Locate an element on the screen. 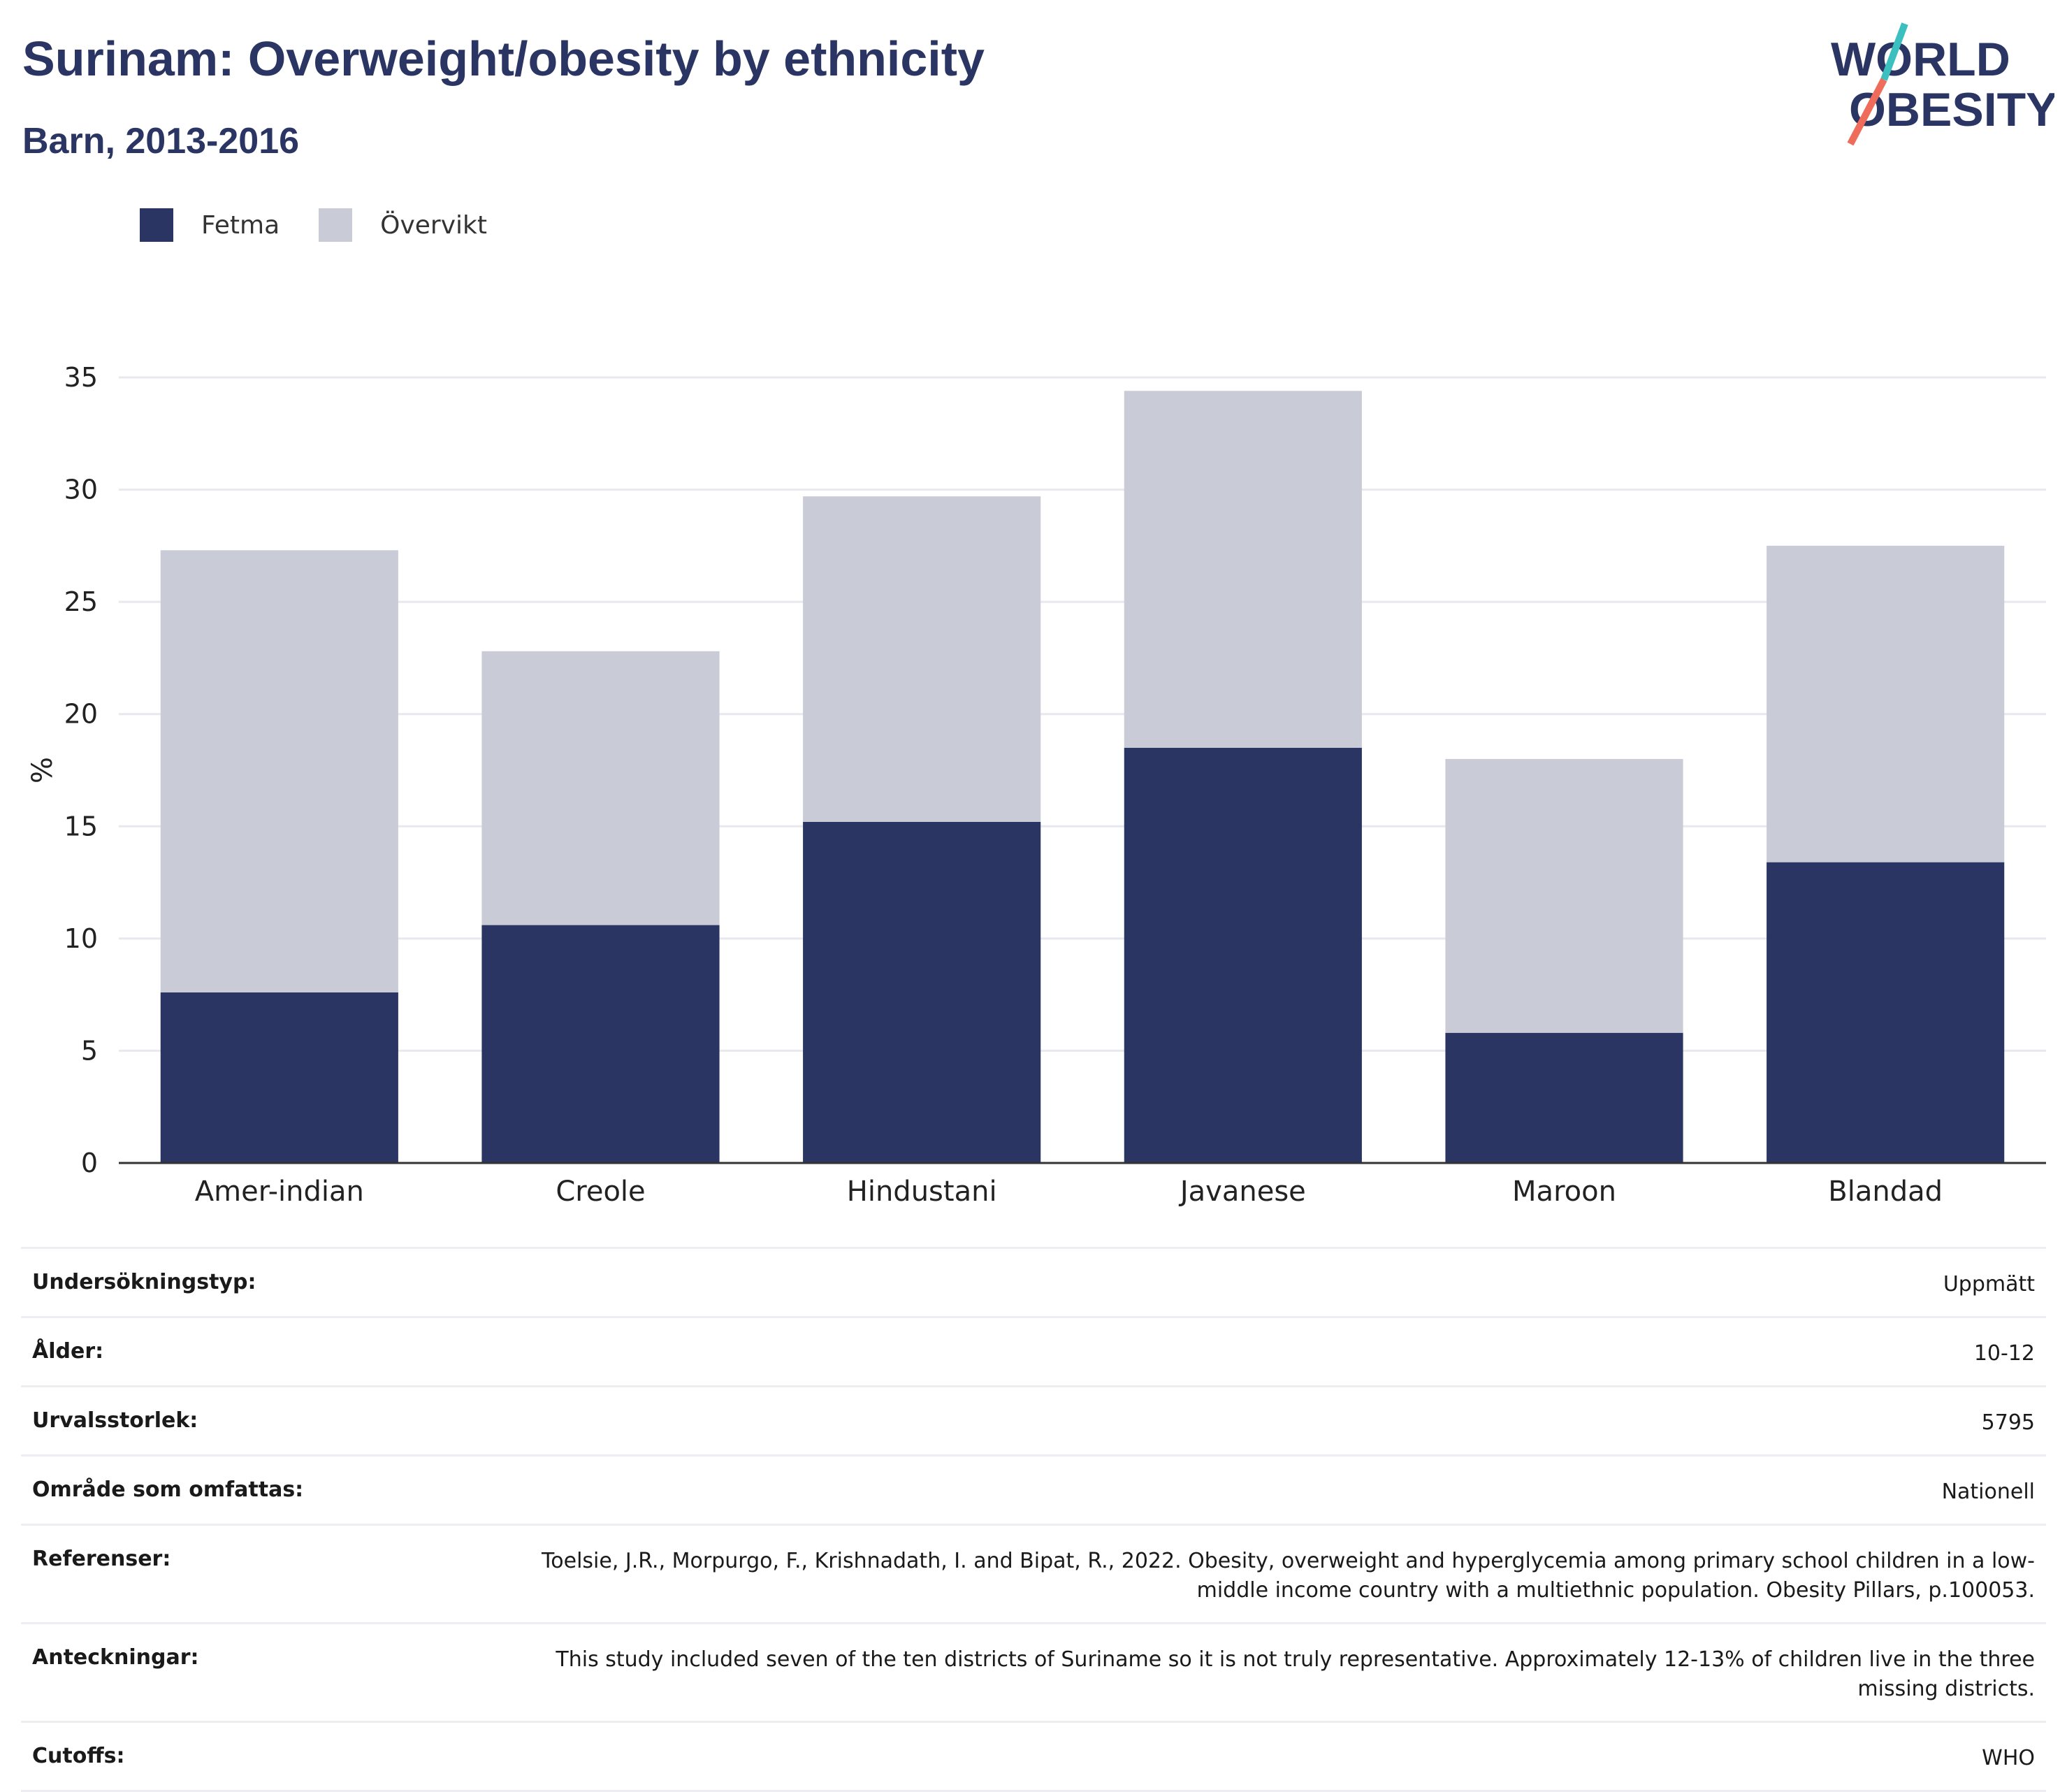 The width and height of the screenshot is (2067, 1792). metadata-value: Nationell is located at coordinates (1988, 1492).